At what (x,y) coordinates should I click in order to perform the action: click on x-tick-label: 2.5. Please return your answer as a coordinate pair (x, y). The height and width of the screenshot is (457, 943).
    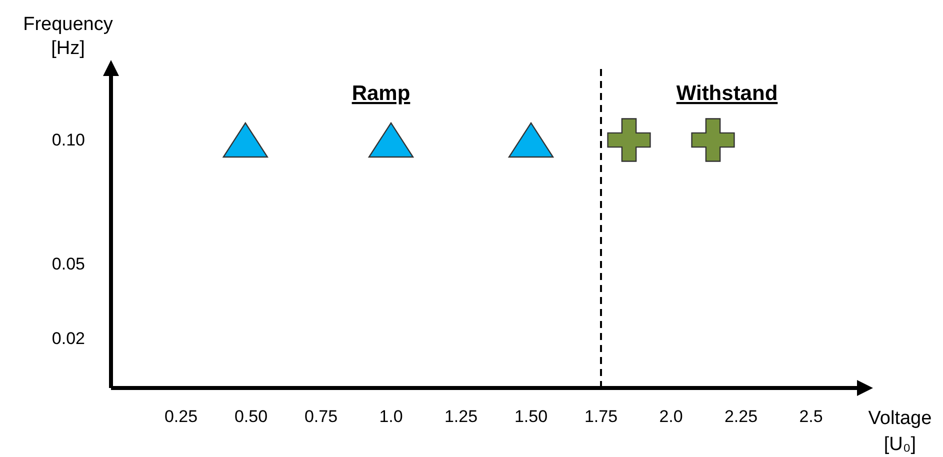
    Looking at the image, I should click on (811, 416).